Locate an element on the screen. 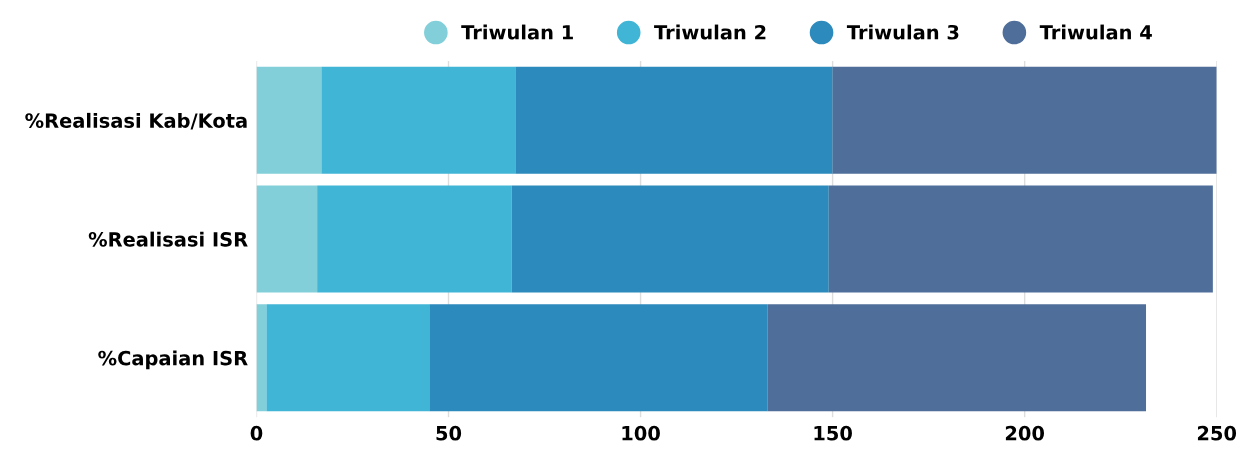 The image size is (1239, 451). y-tick-label: %Realisasi Kab/Kota is located at coordinates (136, 121).